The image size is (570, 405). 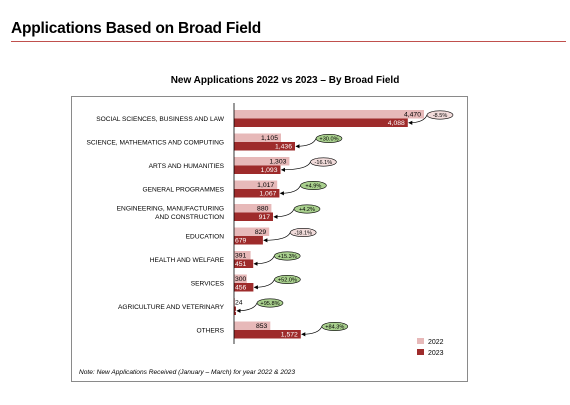 I want to click on data-label-2022: 300, so click(x=241, y=279).